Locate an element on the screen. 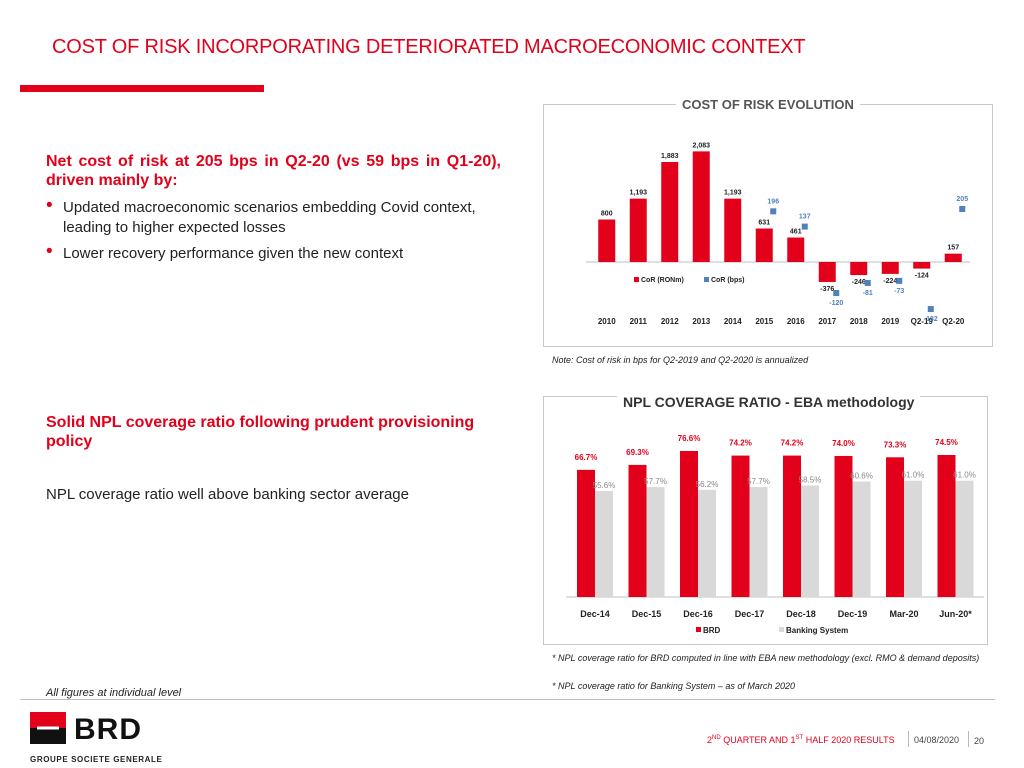 This screenshot has height=768, width=1024. cor-bps-label: -120 is located at coordinates (836, 303).